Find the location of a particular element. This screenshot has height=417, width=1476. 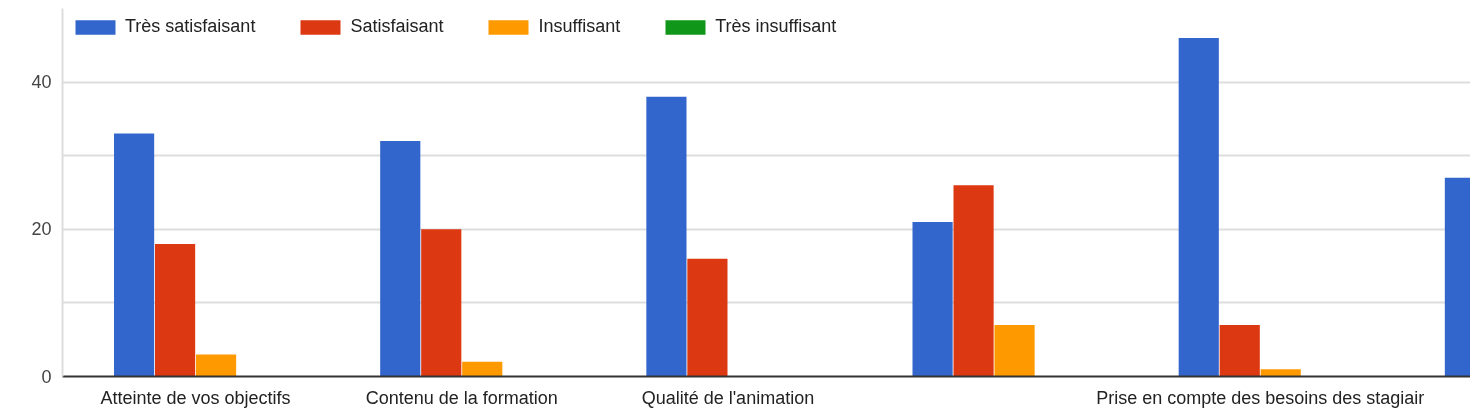

y-tick-label: 20 is located at coordinates (41, 229).